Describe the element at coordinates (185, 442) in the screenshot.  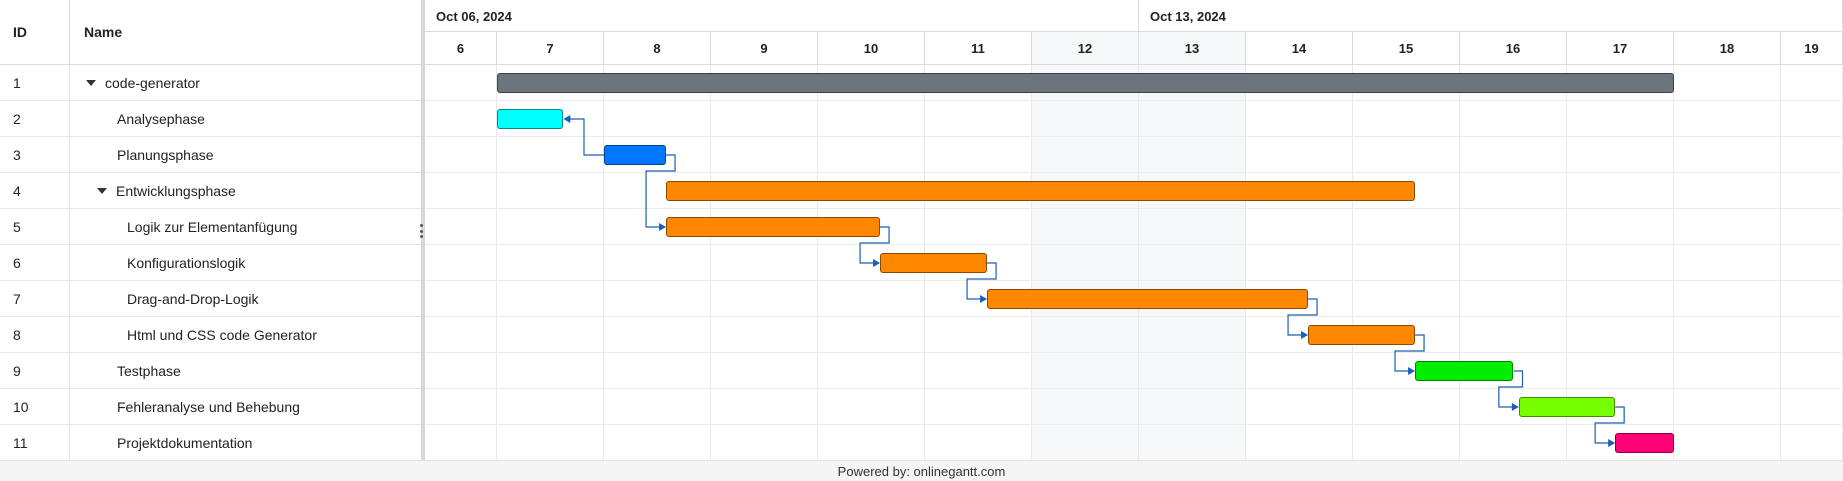
I see `task-name-label: Projektdokumentation` at that location.